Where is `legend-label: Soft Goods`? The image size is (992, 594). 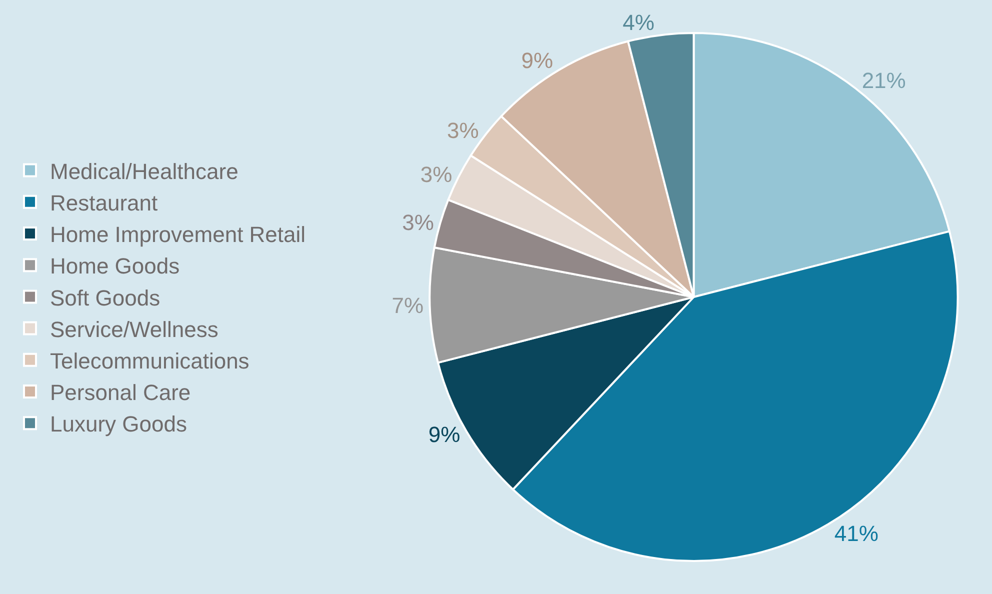 legend-label: Soft Goods is located at coordinates (105, 297).